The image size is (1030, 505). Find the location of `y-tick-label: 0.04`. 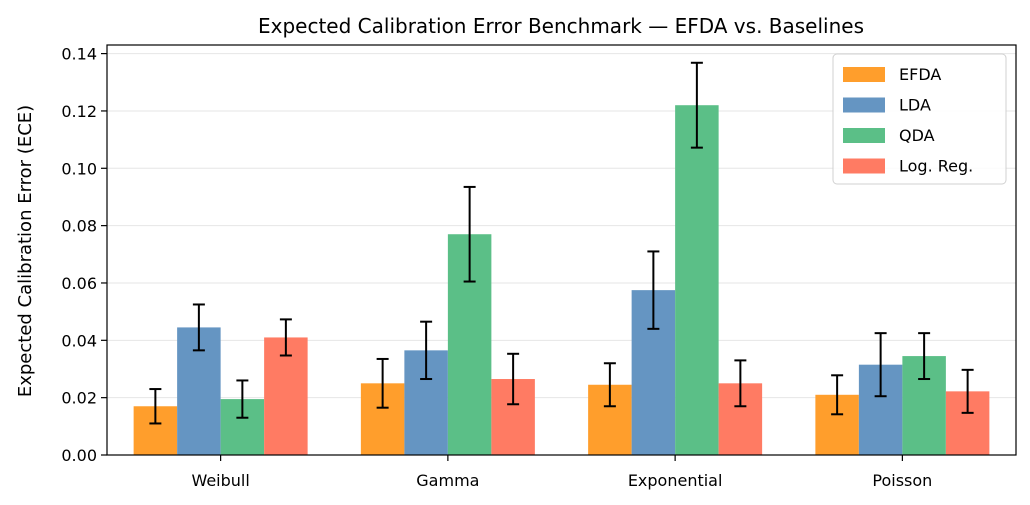

y-tick-label: 0.04 is located at coordinates (79, 340).